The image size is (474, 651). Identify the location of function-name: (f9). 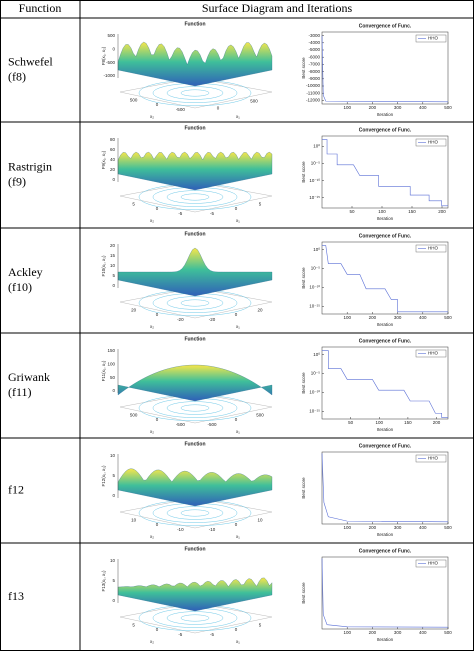
(17, 181).